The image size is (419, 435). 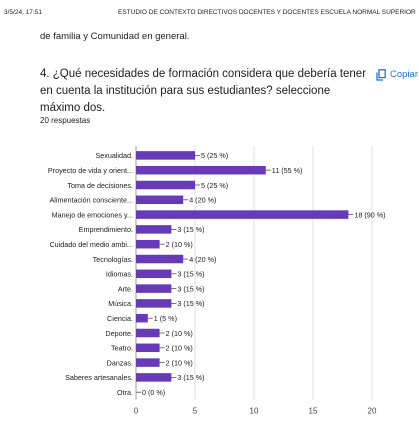 What do you see at coordinates (120, 303) in the screenshot?
I see `category-label: Música.` at bounding box center [120, 303].